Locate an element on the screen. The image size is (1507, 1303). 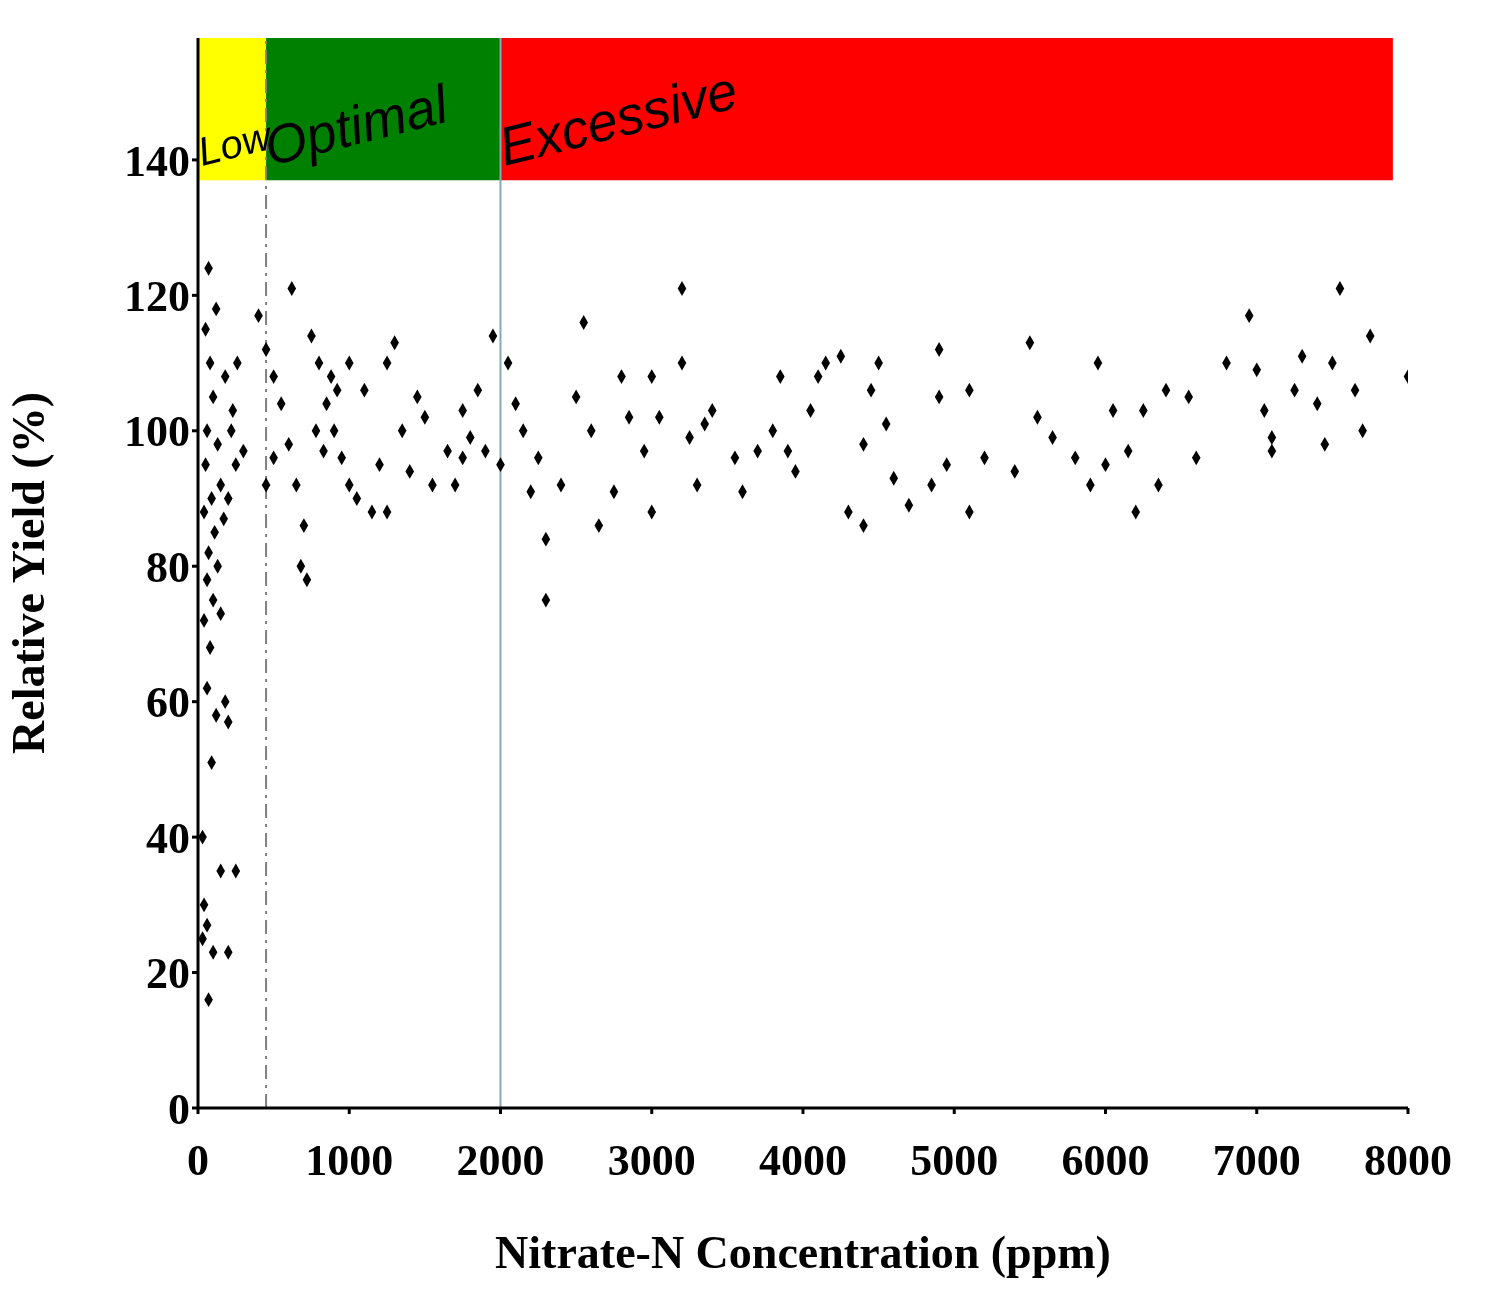
x-tick-label: 6000 is located at coordinates (1105, 1161).